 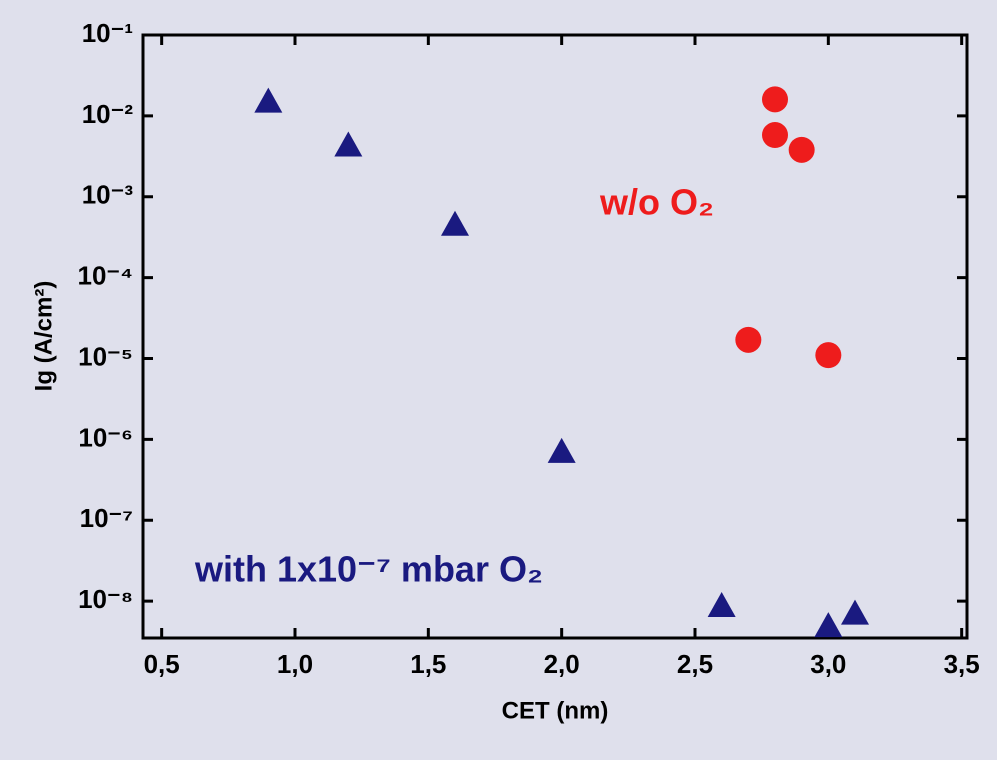 What do you see at coordinates (106, 518) in the screenshot?
I see `y-tick-label: 10⁻⁷` at bounding box center [106, 518].